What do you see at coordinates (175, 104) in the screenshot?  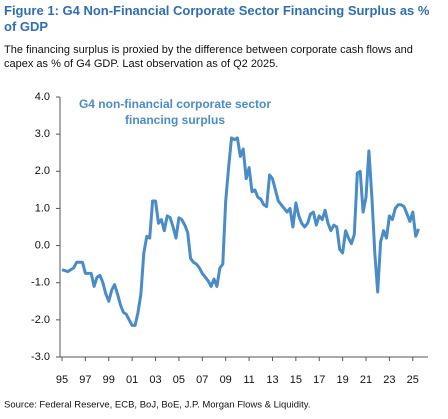 I see `annotation: G4 non-financial corporate sector` at bounding box center [175, 104].